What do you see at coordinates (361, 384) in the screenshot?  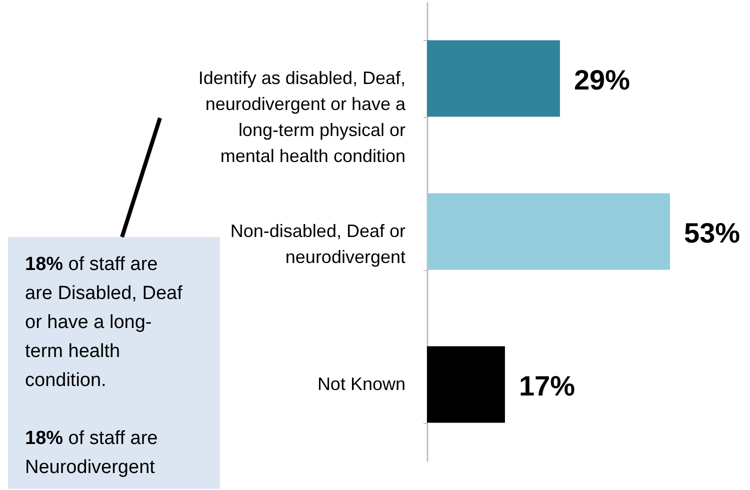 I see `y-tick-label: Not Known` at bounding box center [361, 384].